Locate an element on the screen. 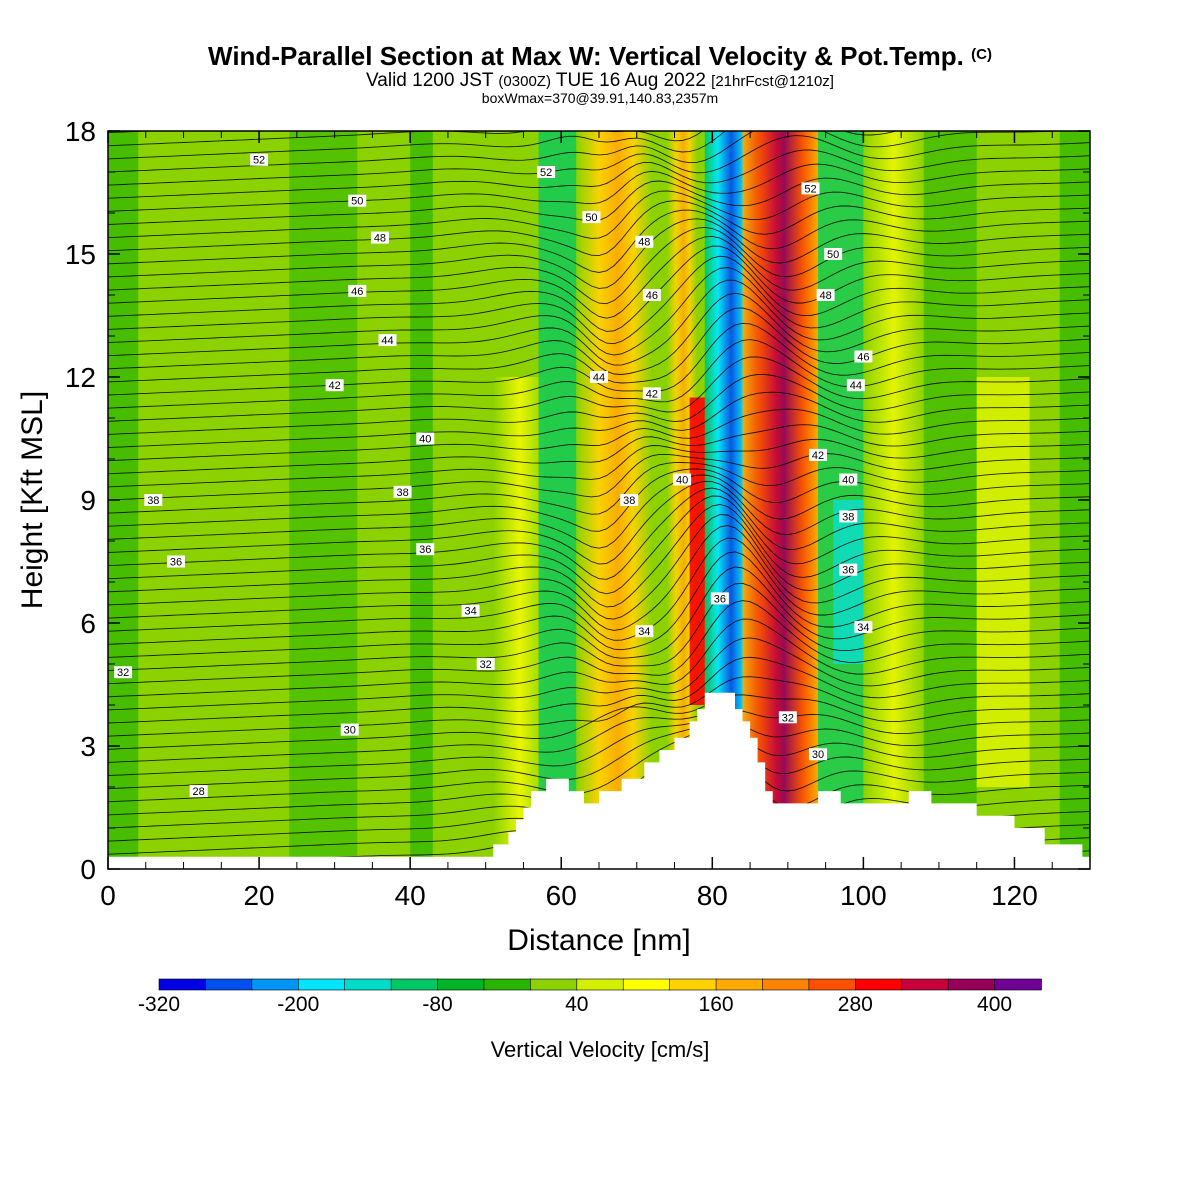  contour-label-text: 30 is located at coordinates (350, 731).